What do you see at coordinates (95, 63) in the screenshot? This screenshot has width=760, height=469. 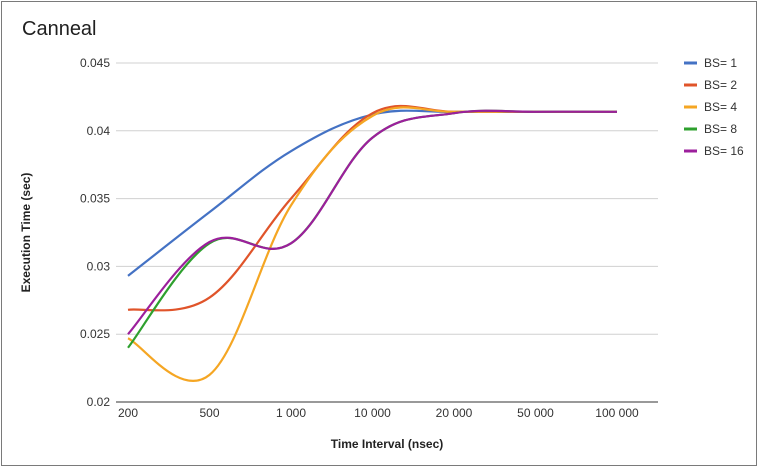 I see `y-tick-label: 0.045` at bounding box center [95, 63].